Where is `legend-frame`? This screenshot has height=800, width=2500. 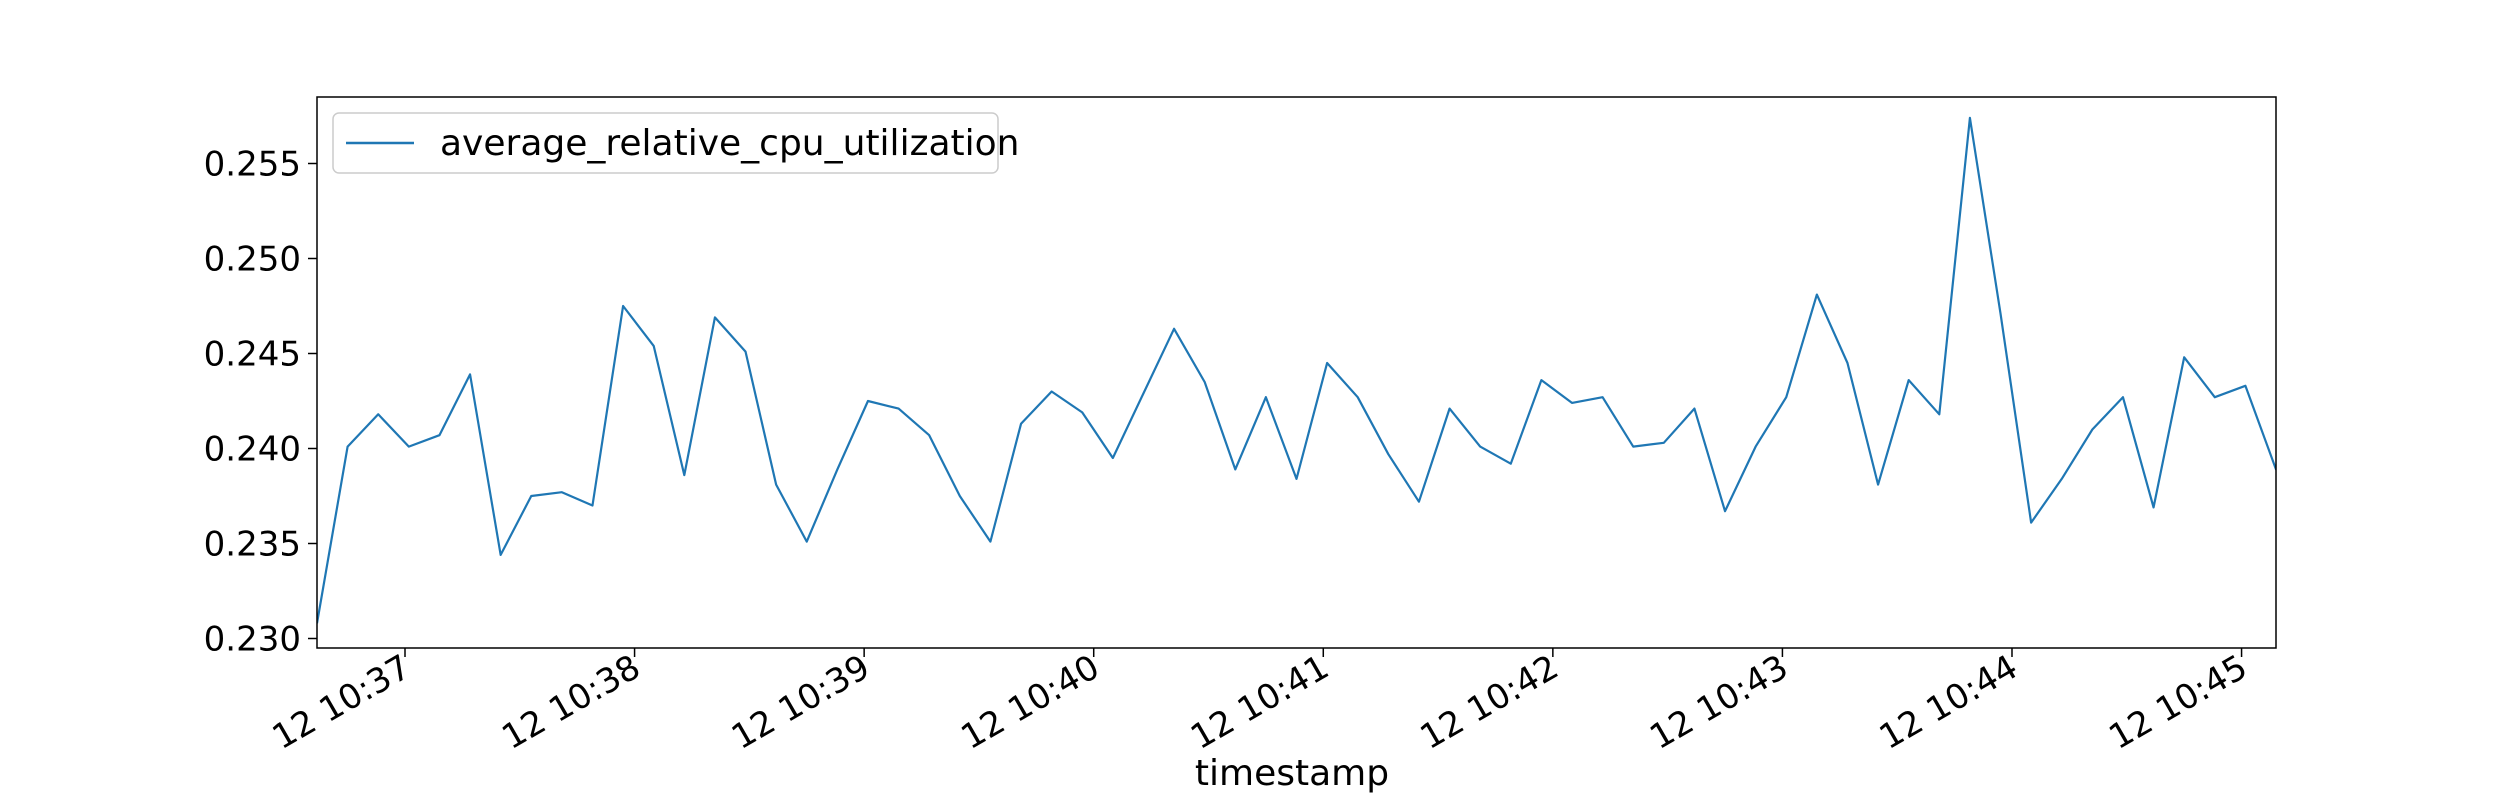 legend-frame is located at coordinates (665, 143).